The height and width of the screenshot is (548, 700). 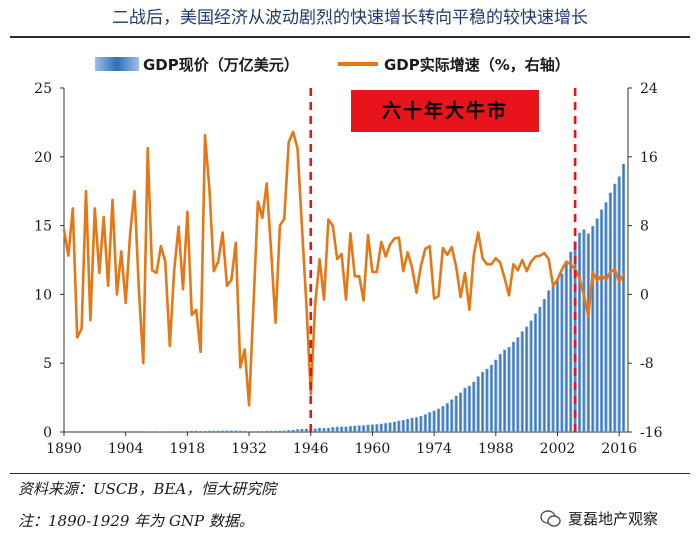 What do you see at coordinates (496, 449) in the screenshot?
I see `x-tick-label: 1988` at bounding box center [496, 449].